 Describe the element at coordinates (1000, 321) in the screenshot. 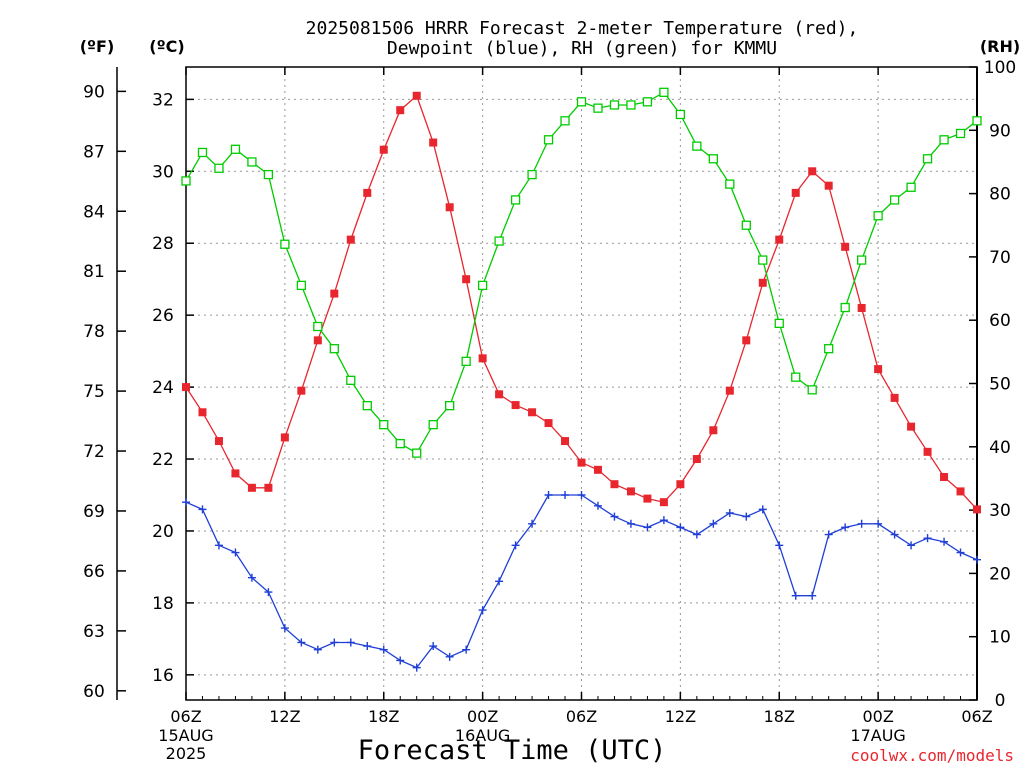

I see `rh-tick-label: 60` at that location.